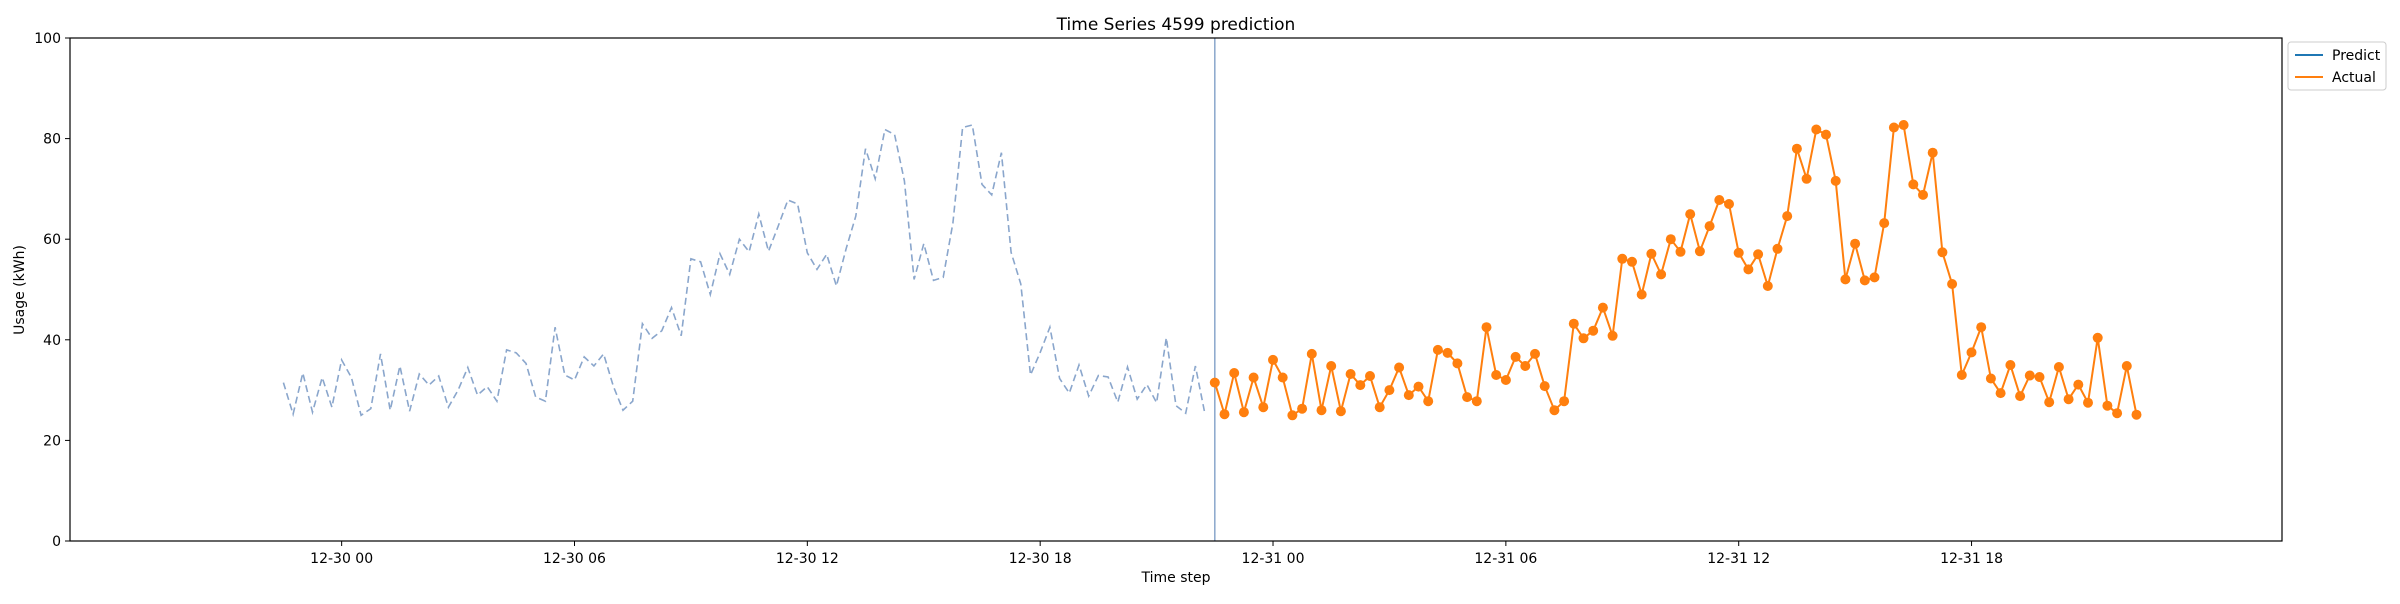  What do you see at coordinates (52, 240) in the screenshot?
I see `y-tick-label: 60` at bounding box center [52, 240].